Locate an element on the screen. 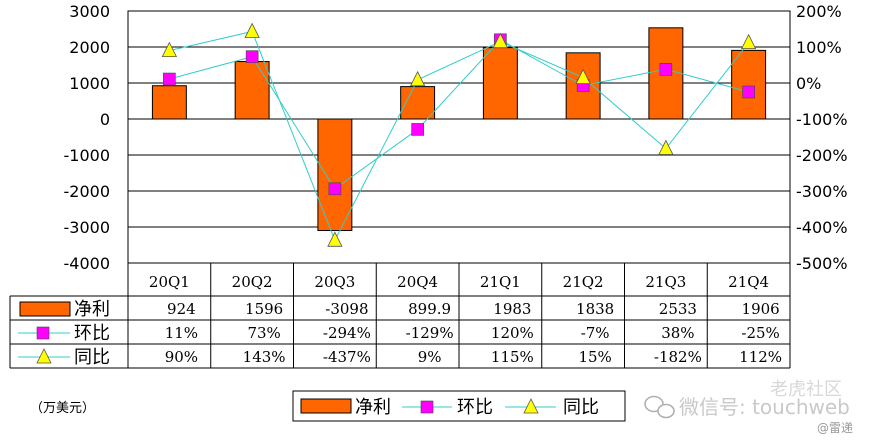 Image resolution: width=877 pixels, height=445 pixels. table-cell: 120% is located at coordinates (512, 333).